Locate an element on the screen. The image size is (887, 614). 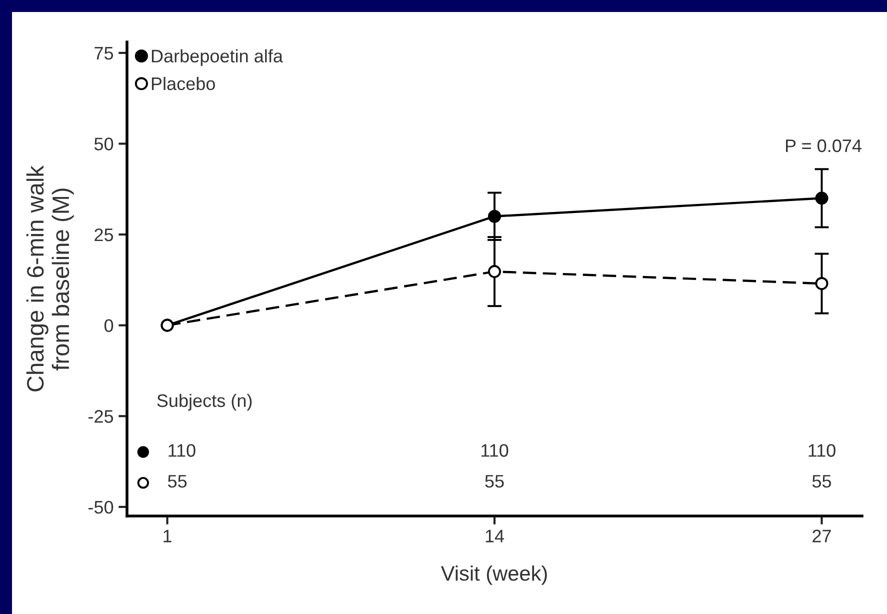
x-tick-label: 14 is located at coordinates (495, 536).